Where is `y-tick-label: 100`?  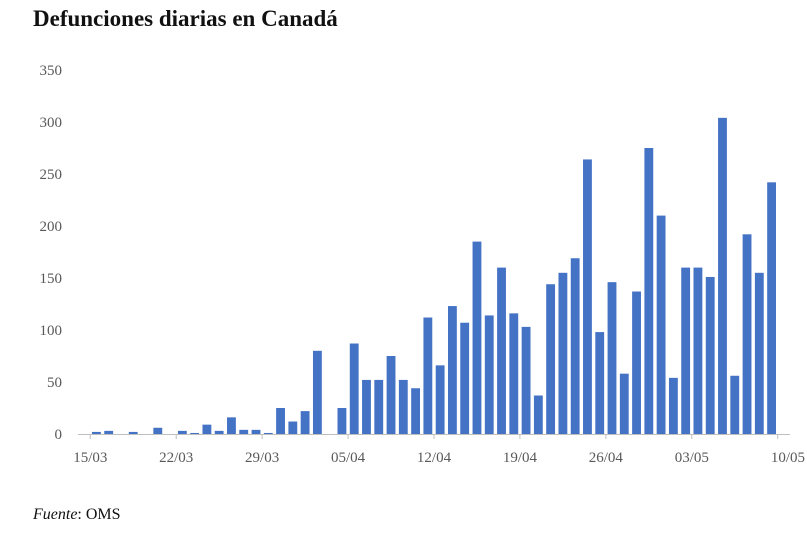
y-tick-label: 100 is located at coordinates (51, 331).